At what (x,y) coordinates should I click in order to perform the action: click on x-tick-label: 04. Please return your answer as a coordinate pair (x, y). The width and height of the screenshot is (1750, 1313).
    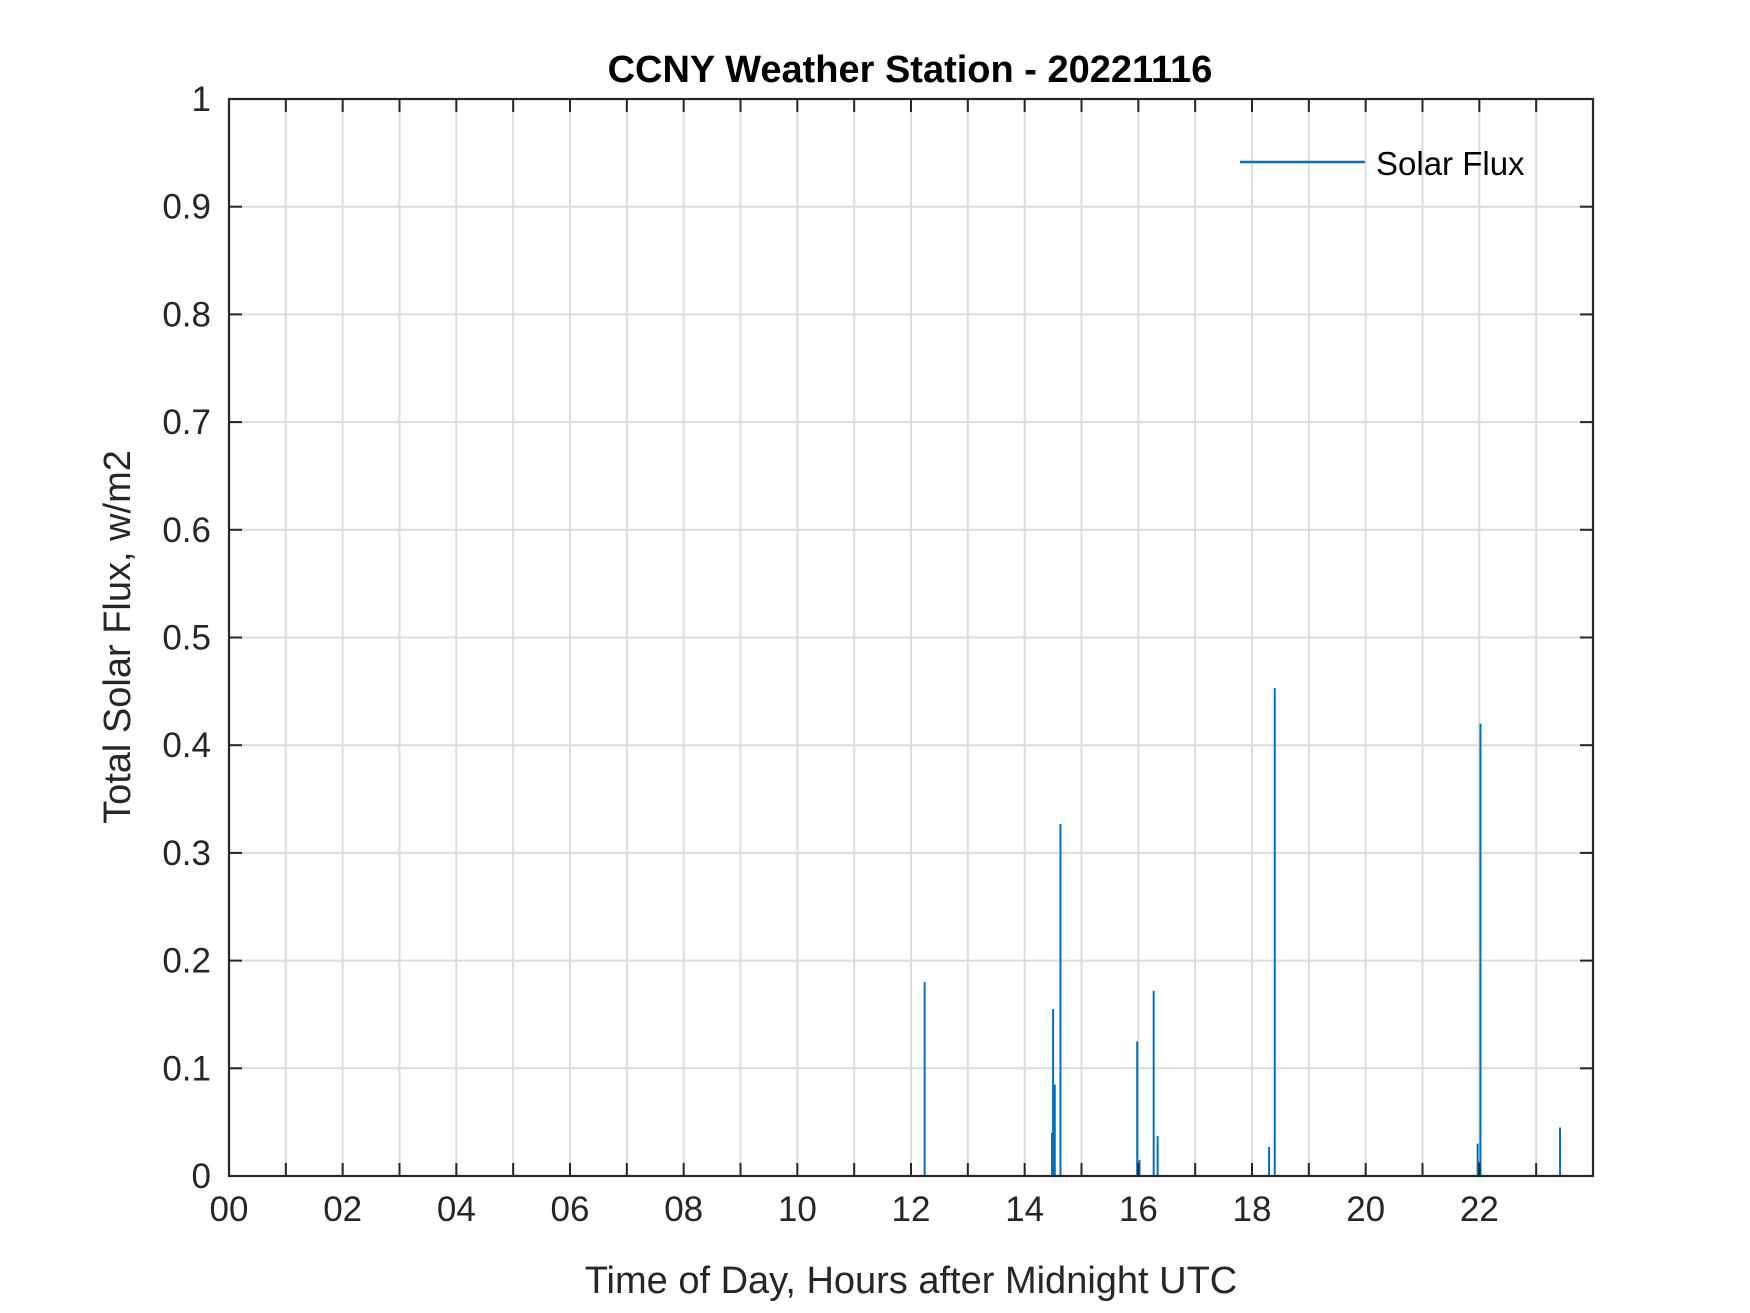
    Looking at the image, I should click on (456, 1209).